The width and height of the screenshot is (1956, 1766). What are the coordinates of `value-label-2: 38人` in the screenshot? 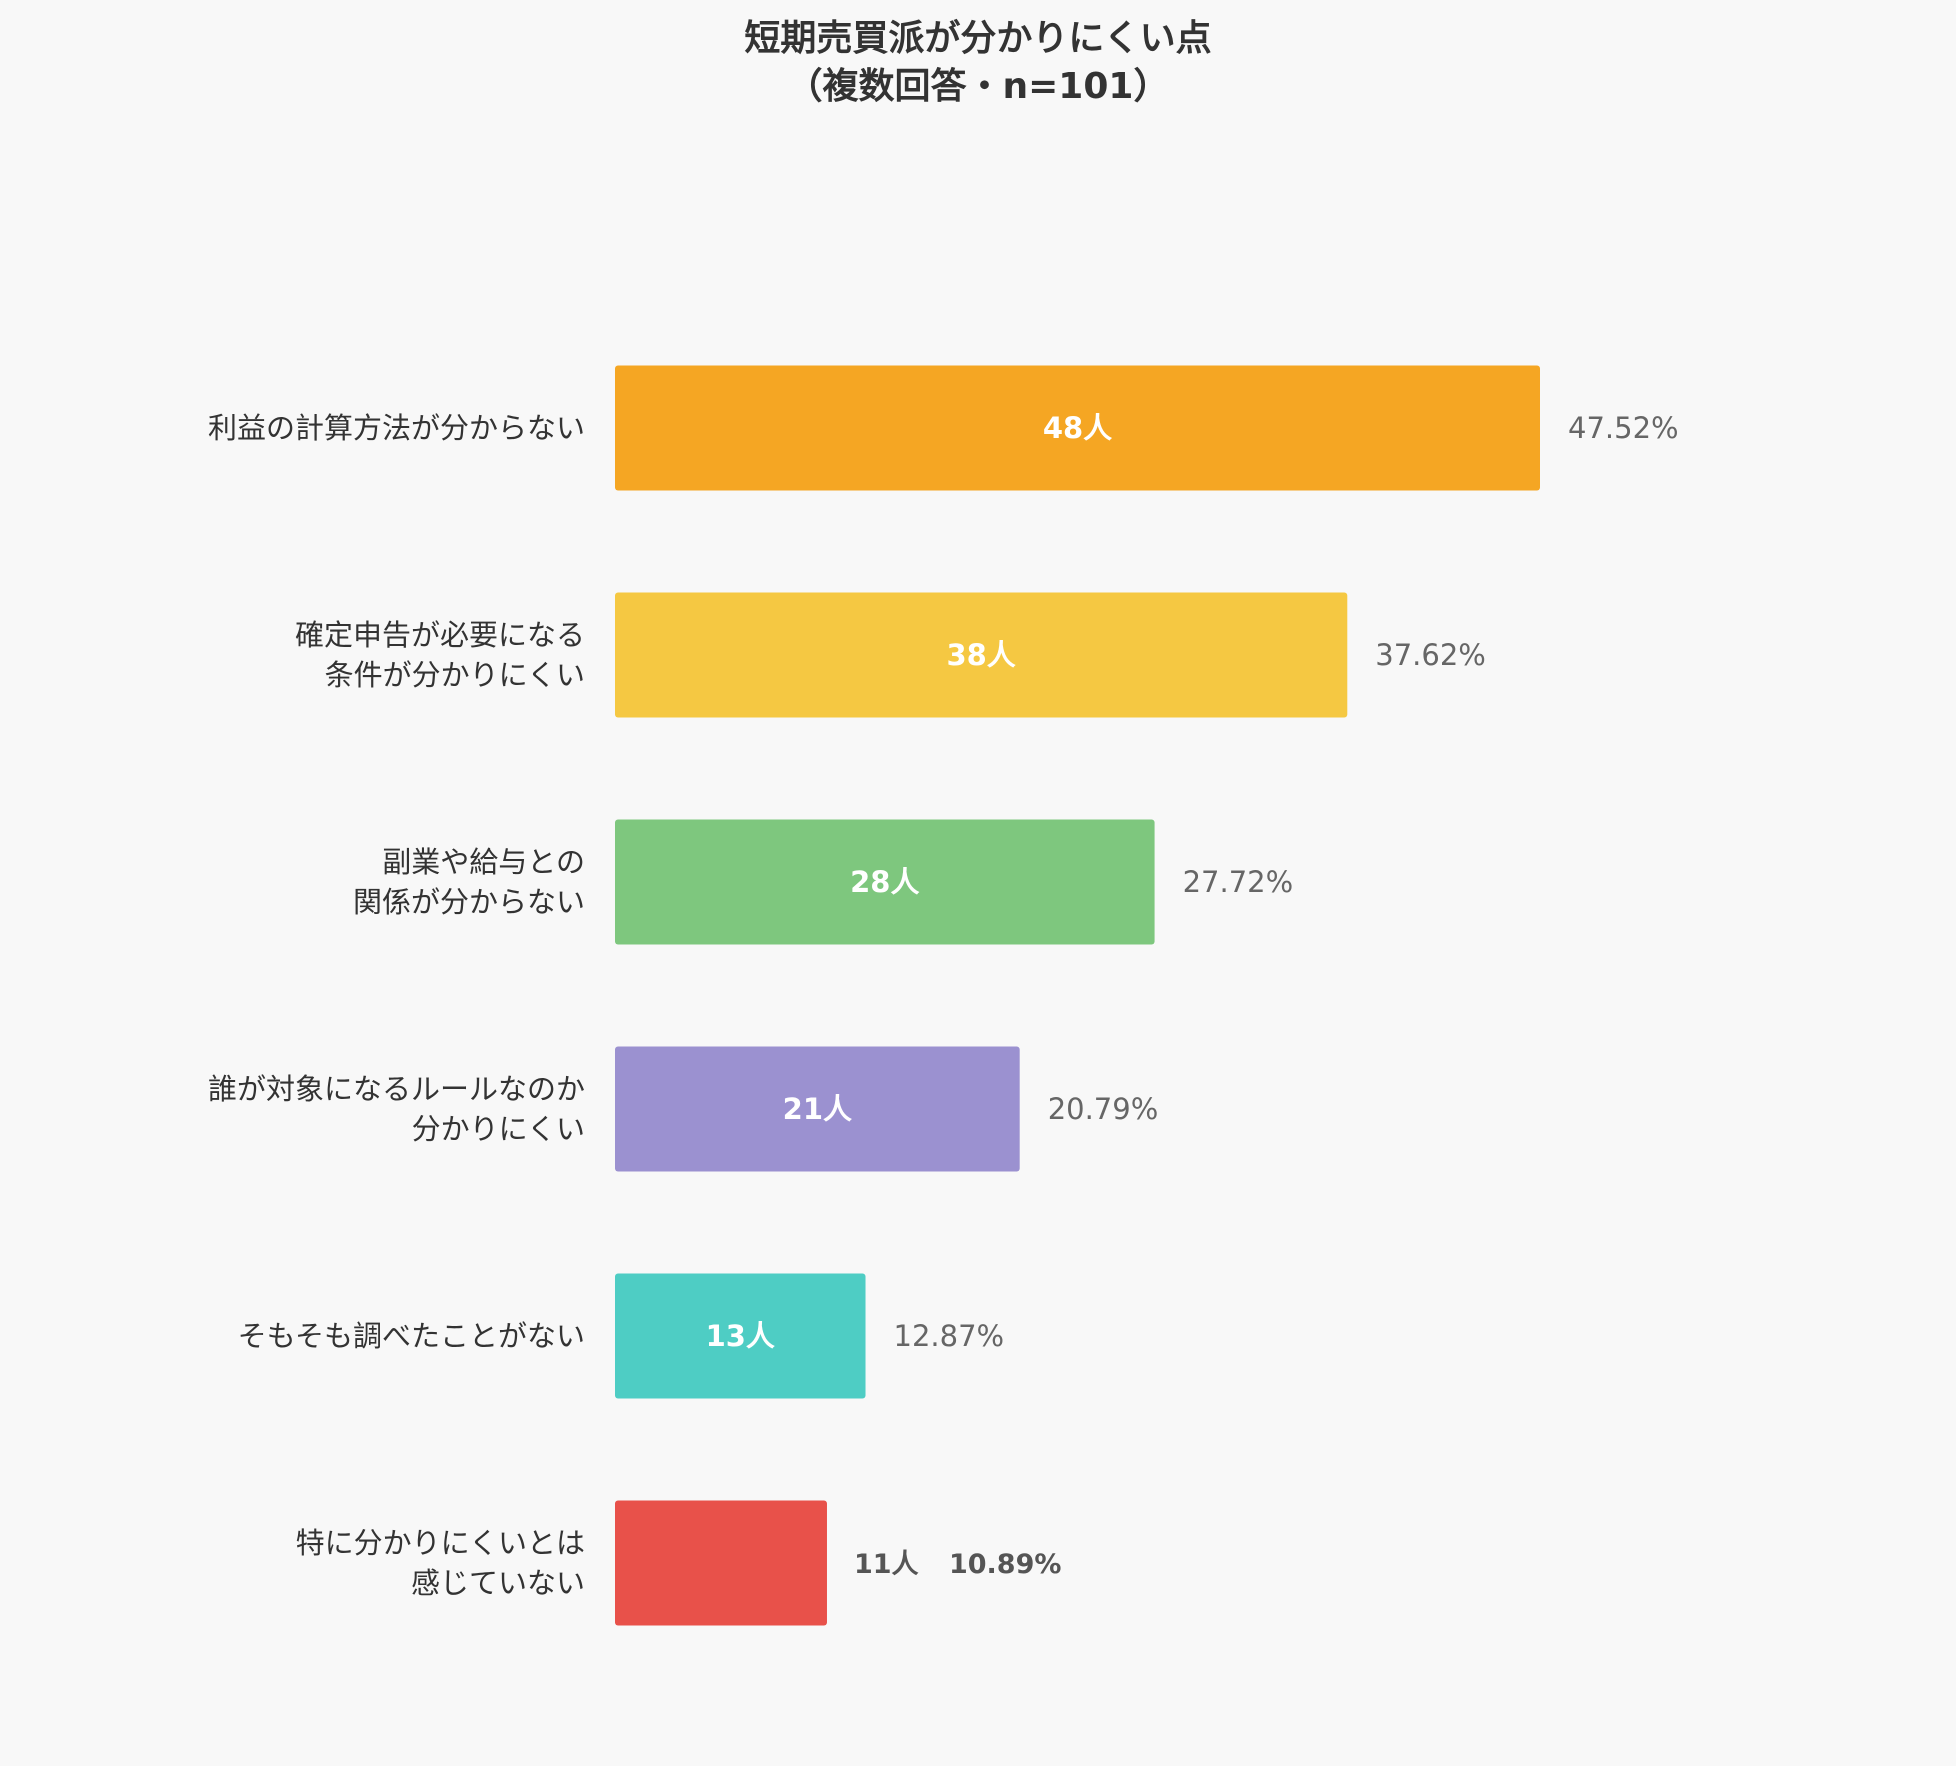 It's located at (980, 655).